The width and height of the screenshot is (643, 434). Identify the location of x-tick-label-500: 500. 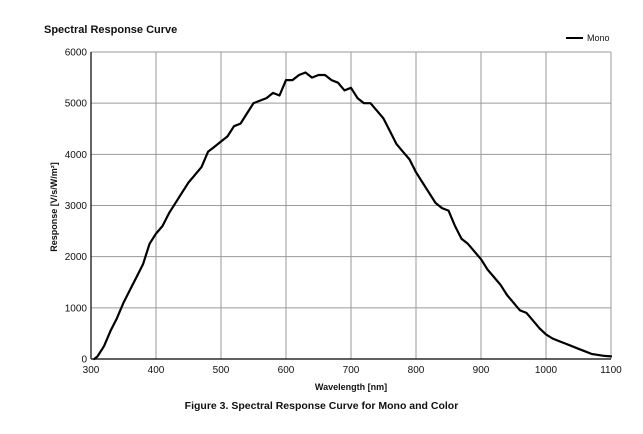
(221, 370).